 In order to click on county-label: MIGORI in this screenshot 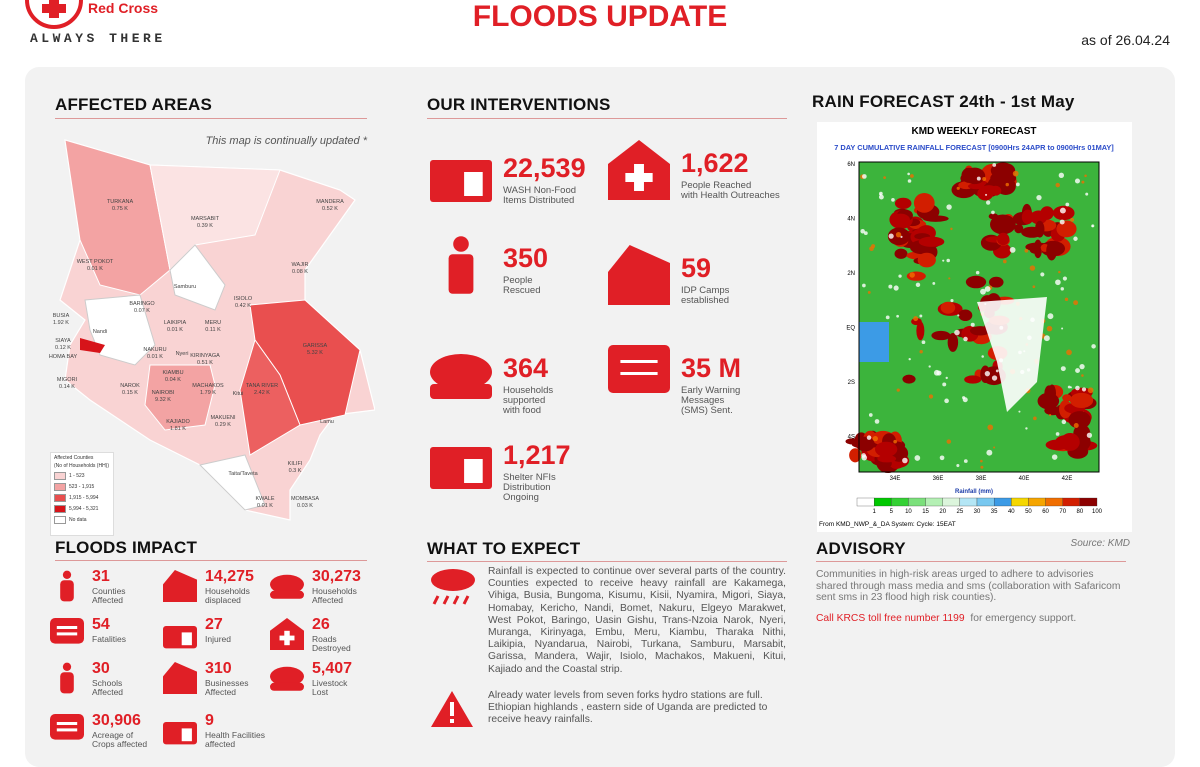, I will do `click(67, 380)`.